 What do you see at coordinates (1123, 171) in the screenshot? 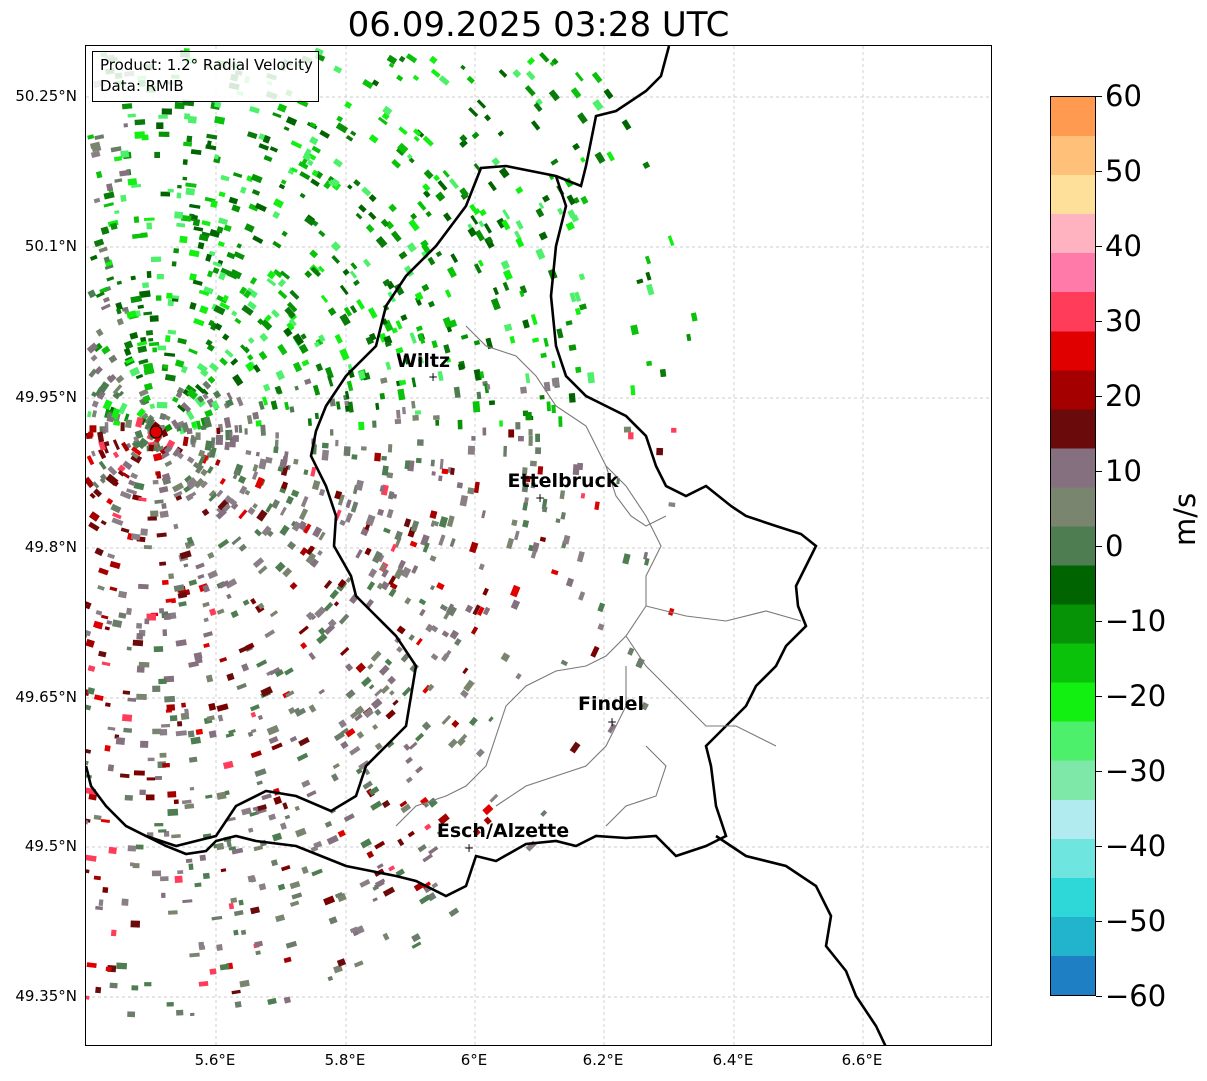
I see `colorbar-tick-label: 50` at bounding box center [1123, 171].